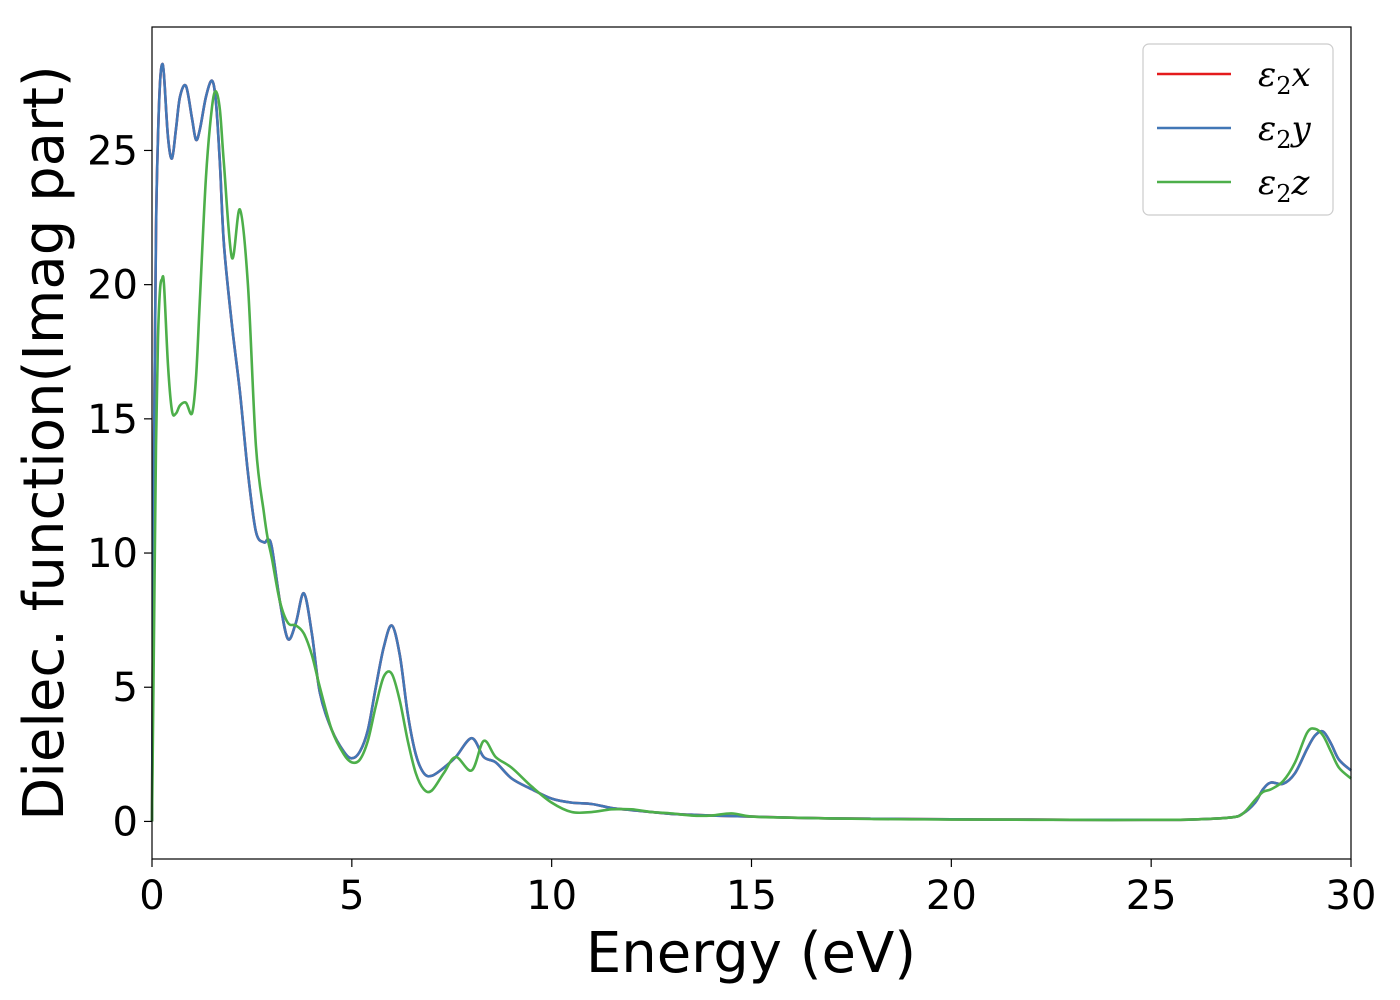 This screenshot has height=1000, width=1400. Describe the element at coordinates (1151, 896) in the screenshot. I see `x-tick-label: 25` at that location.